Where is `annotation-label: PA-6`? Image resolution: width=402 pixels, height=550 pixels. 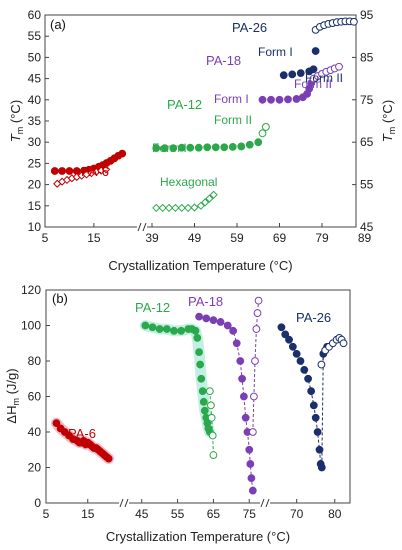 annotation-label: PA-6 is located at coordinates (95, 171).